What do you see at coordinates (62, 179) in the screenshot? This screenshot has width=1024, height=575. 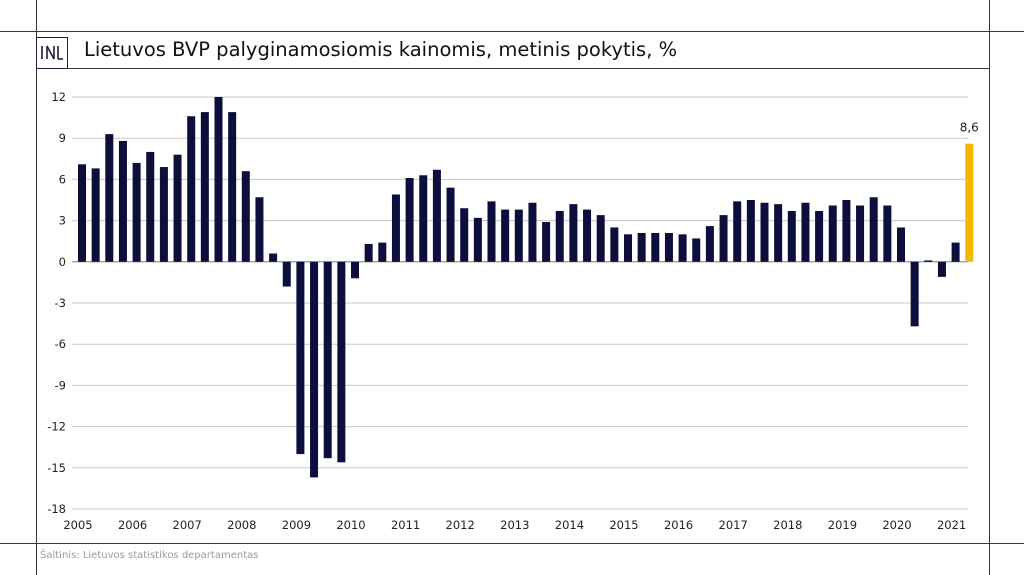 I see `y-tick-label: 6` at bounding box center [62, 179].